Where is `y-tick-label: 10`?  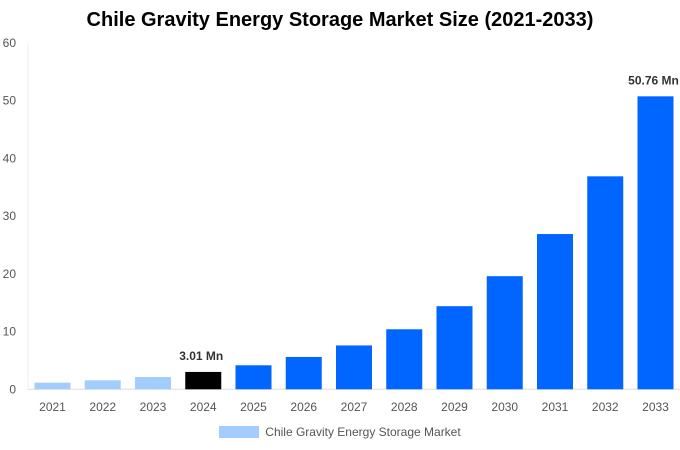
y-tick-label: 10 is located at coordinates (10, 332).